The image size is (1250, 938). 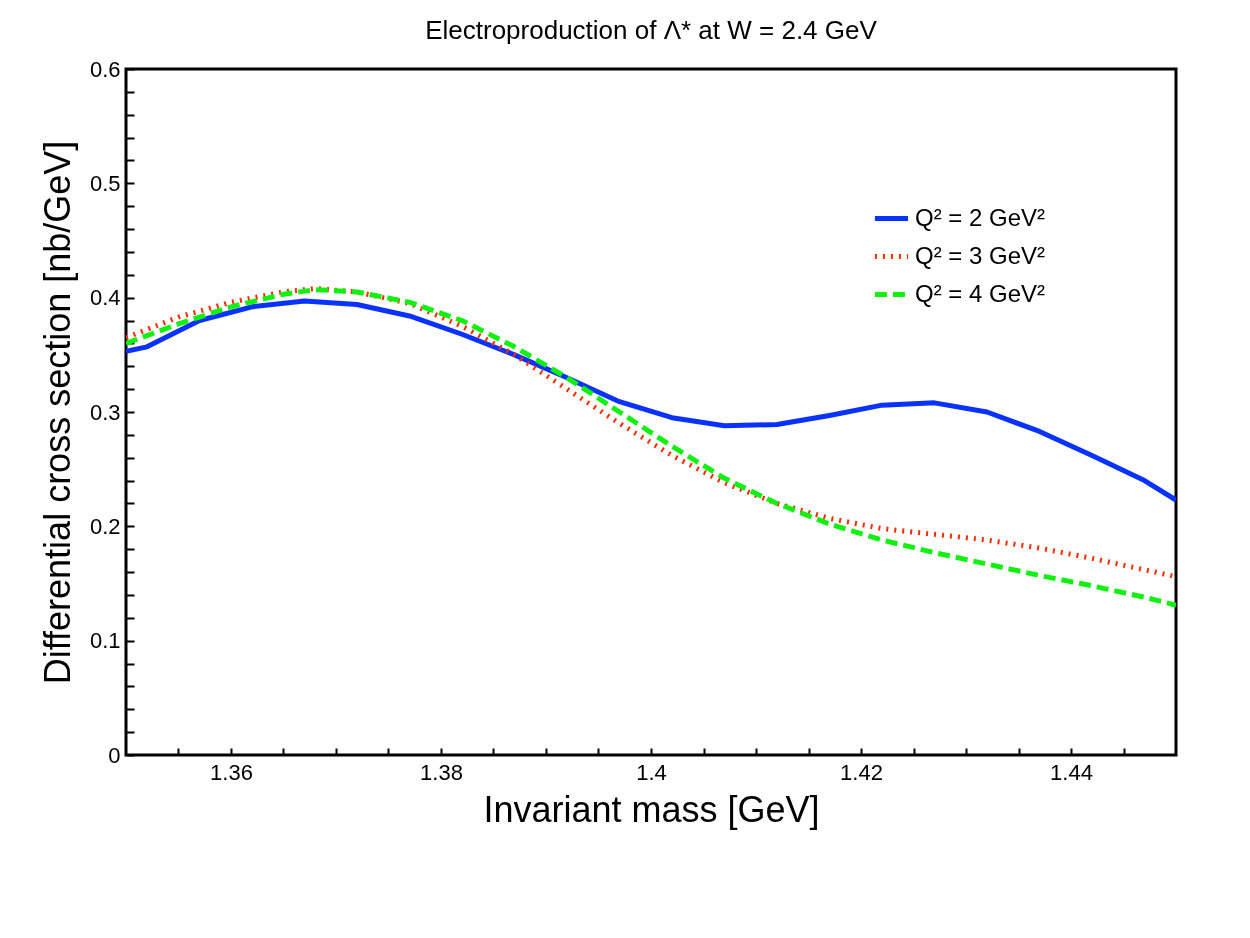 What do you see at coordinates (441, 772) in the screenshot?
I see `x-tick-label: 1.38` at bounding box center [441, 772].